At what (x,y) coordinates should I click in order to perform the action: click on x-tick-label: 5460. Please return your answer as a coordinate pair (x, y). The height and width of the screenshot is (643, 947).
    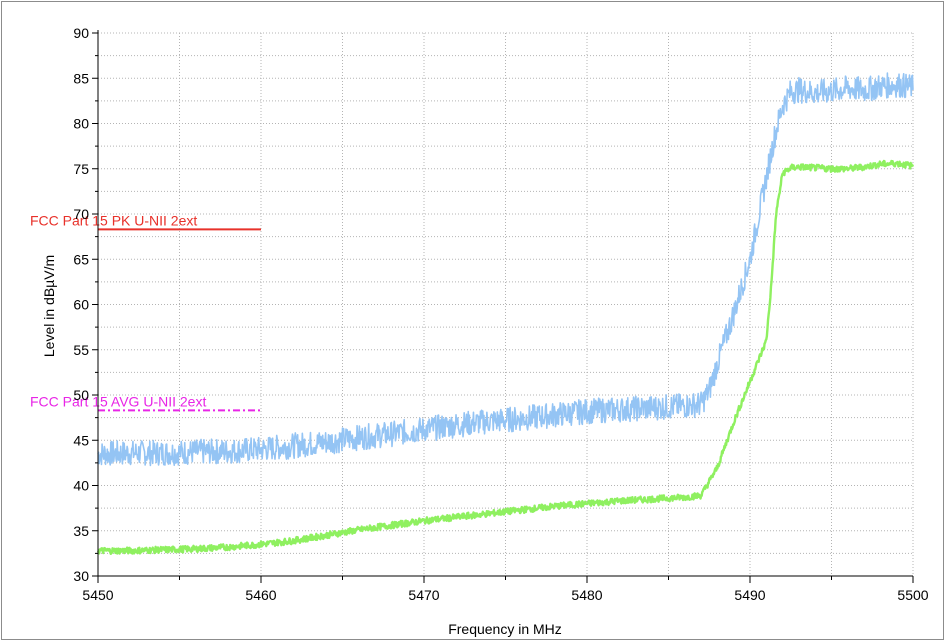
    Looking at the image, I should click on (260, 595).